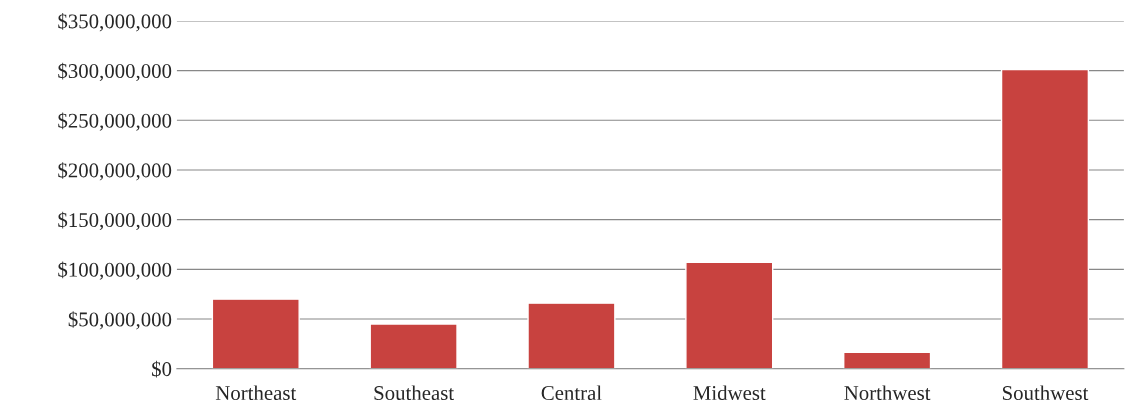 Image resolution: width=1141 pixels, height=419 pixels. Describe the element at coordinates (729, 393) in the screenshot. I see `x-tick-label: Midwest` at that location.